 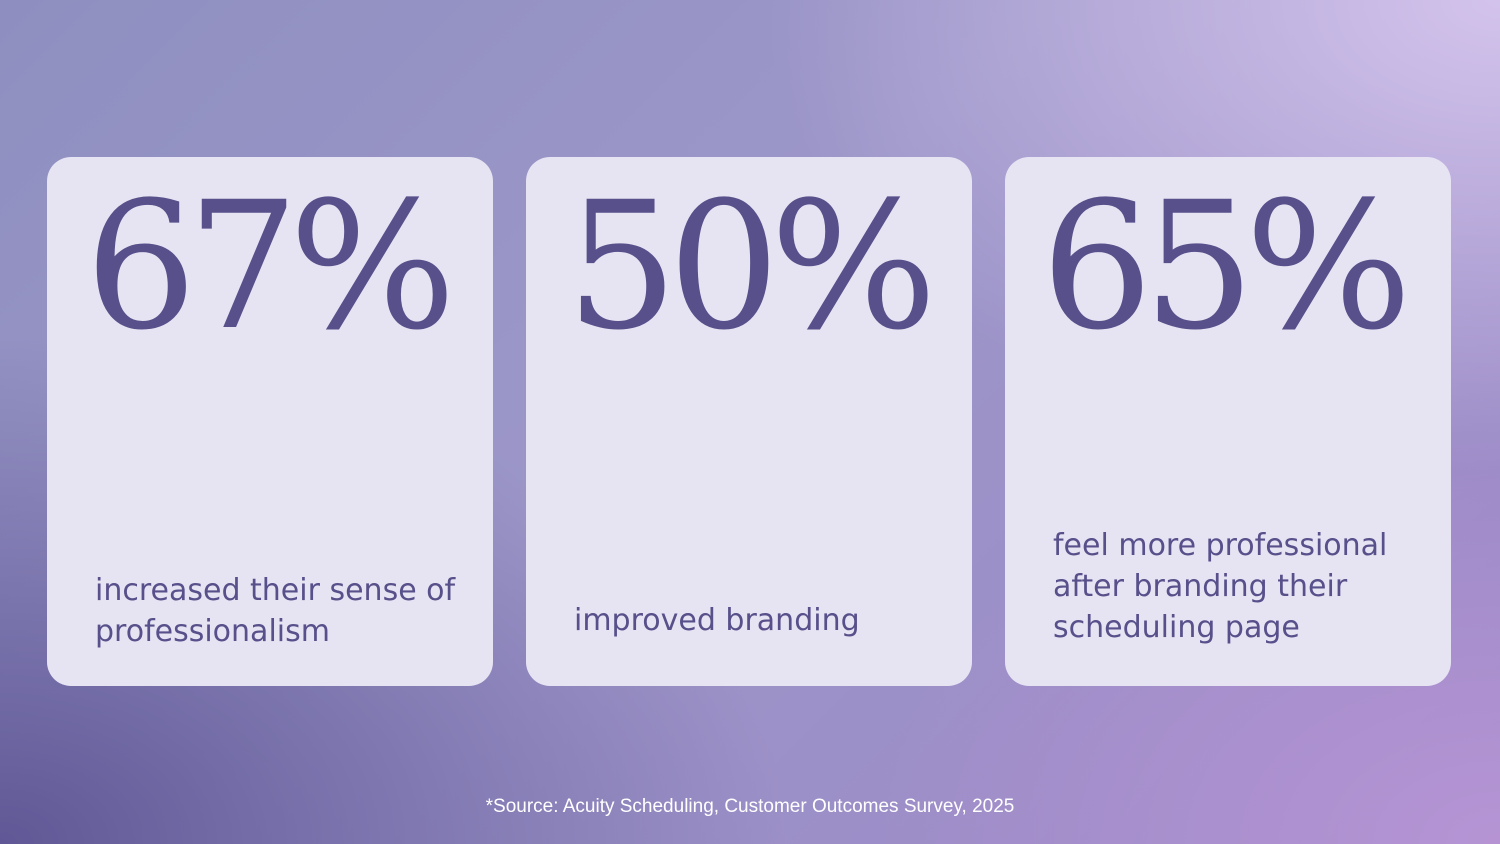 What do you see at coordinates (270, 266) in the screenshot?
I see `stat-value: 67%` at bounding box center [270, 266].